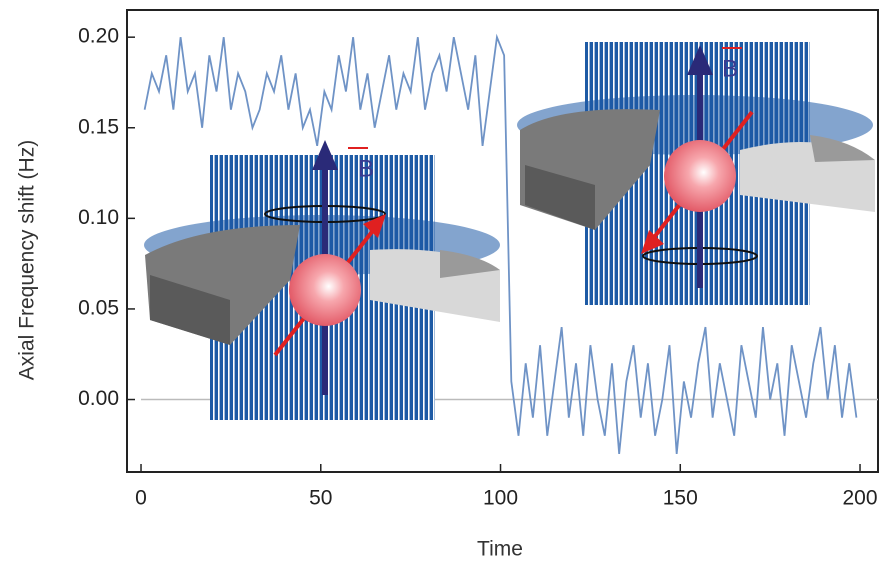 This screenshot has height=566, width=892. Describe the element at coordinates (680, 498) in the screenshot. I see `x-tick-label: 150` at that location.